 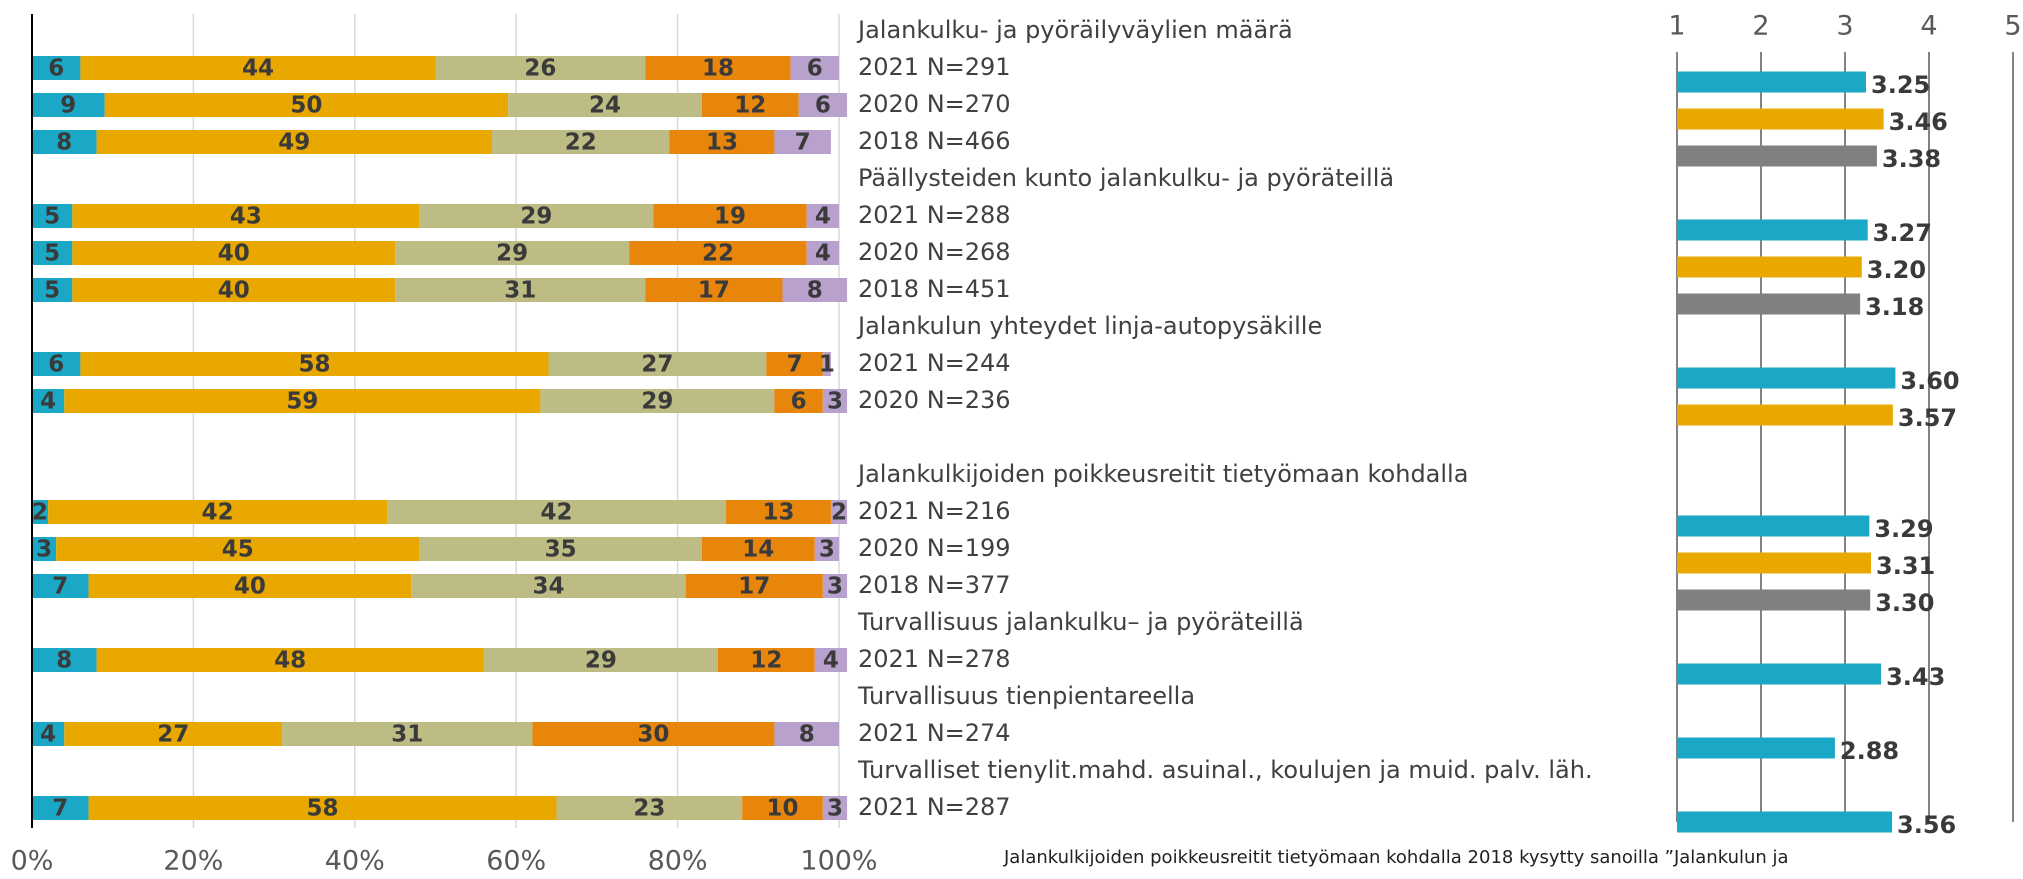 I want to click on segment-label: 12, so click(x=750, y=106).